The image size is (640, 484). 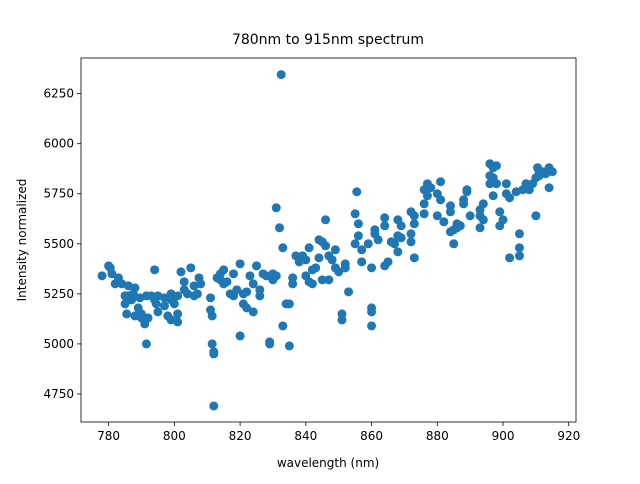 I want to click on x-tick-label: 860, so click(x=371, y=436).